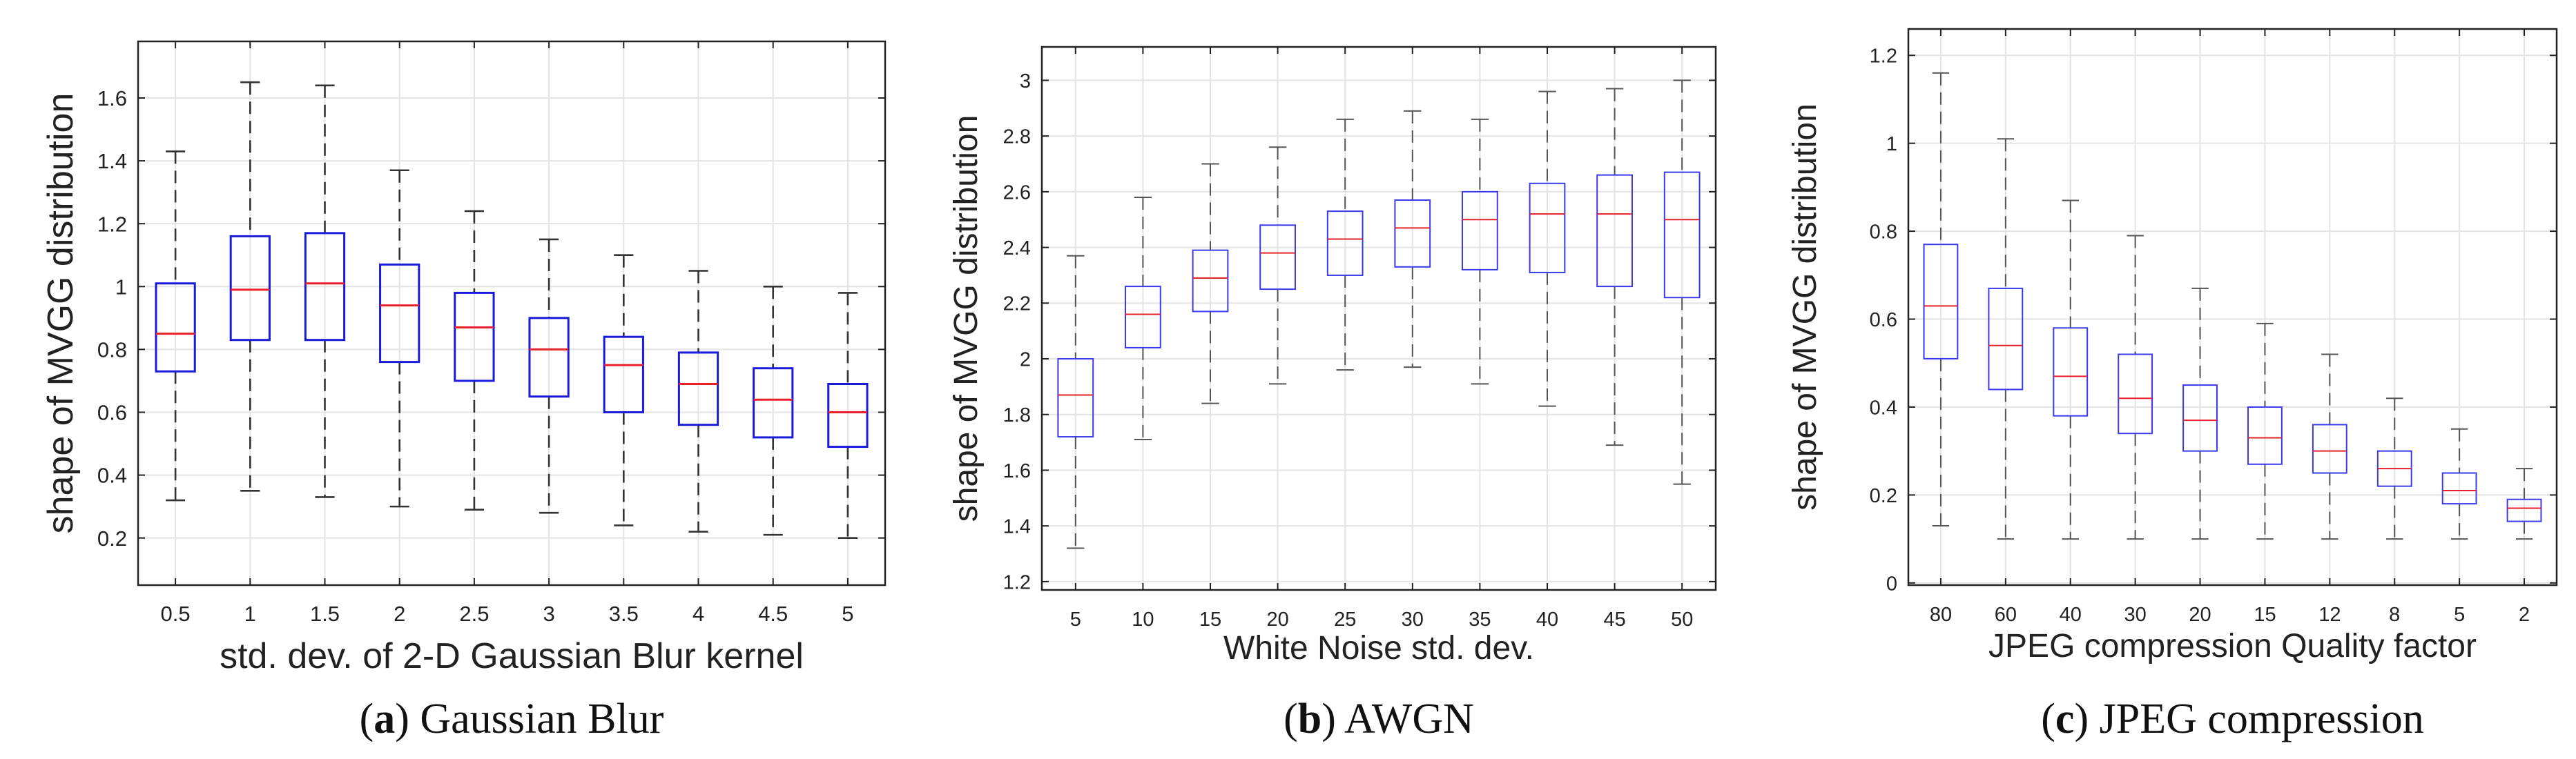  I want to click on y-tick-label: 1.4, so click(112, 161).